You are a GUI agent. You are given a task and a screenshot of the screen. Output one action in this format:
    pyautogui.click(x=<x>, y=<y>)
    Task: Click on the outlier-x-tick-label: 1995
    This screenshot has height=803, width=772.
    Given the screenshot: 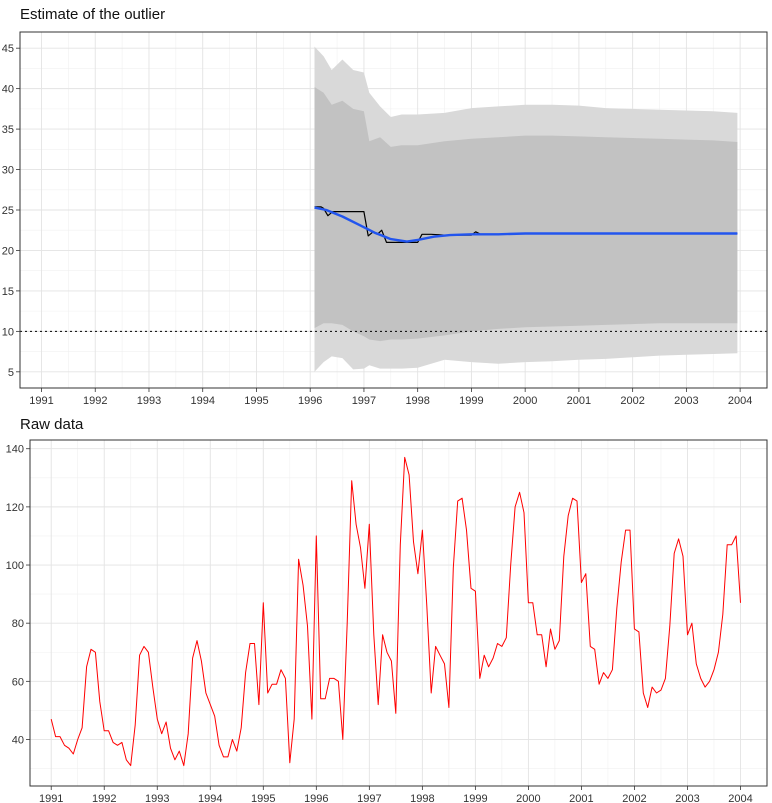 What is the action you would take?
    pyautogui.click(x=256, y=401)
    